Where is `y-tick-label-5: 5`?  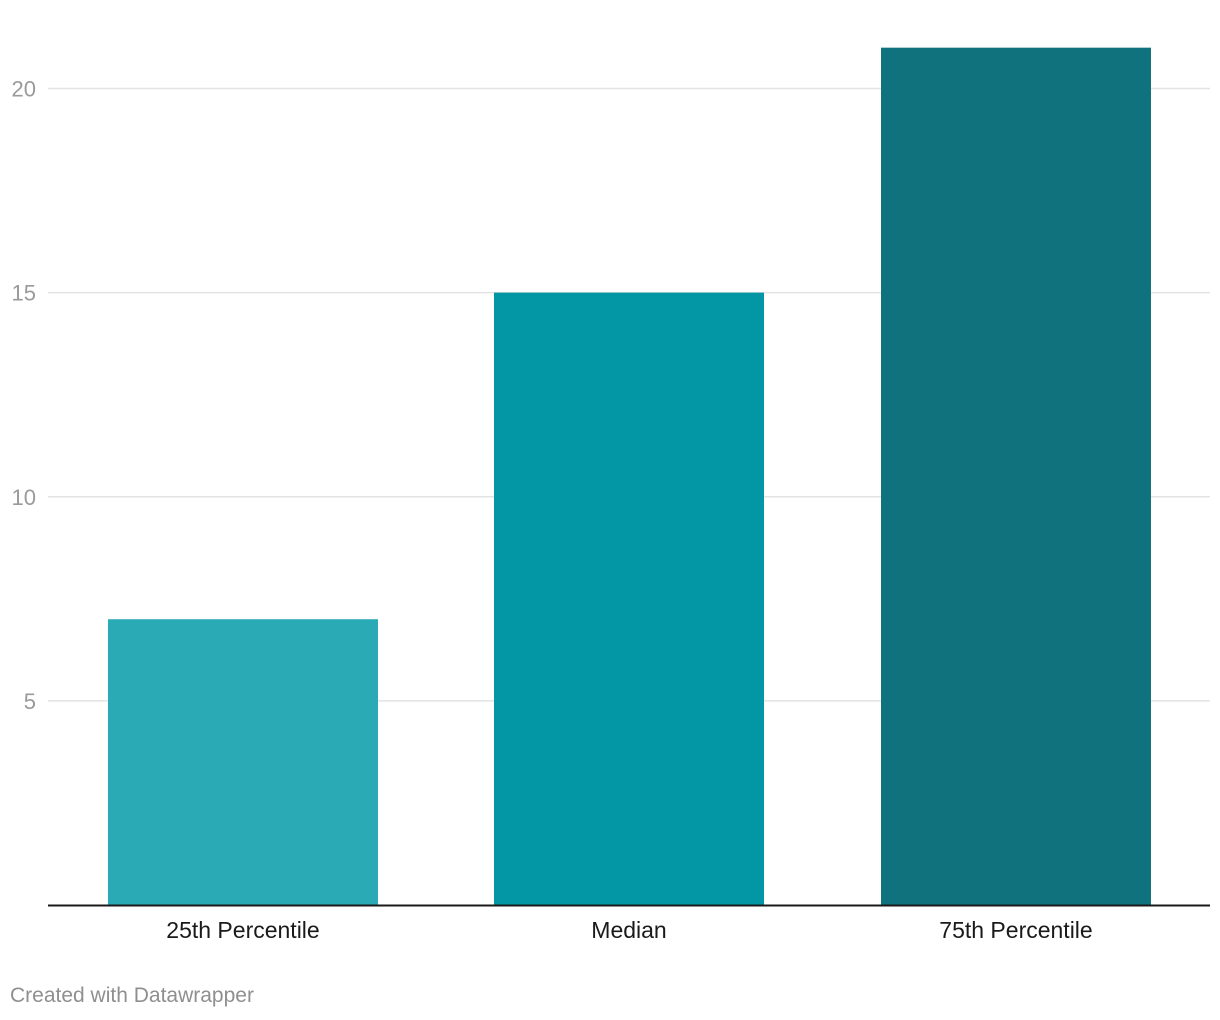 y-tick-label-5: 5 is located at coordinates (30, 701).